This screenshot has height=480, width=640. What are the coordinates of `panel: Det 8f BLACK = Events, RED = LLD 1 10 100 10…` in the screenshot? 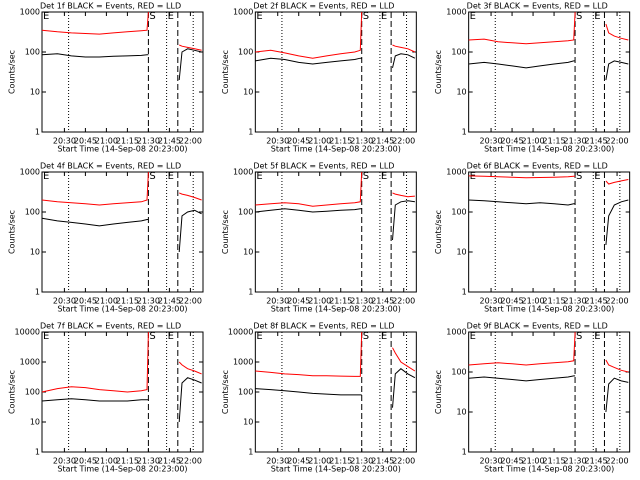 It's located at (319, 398).